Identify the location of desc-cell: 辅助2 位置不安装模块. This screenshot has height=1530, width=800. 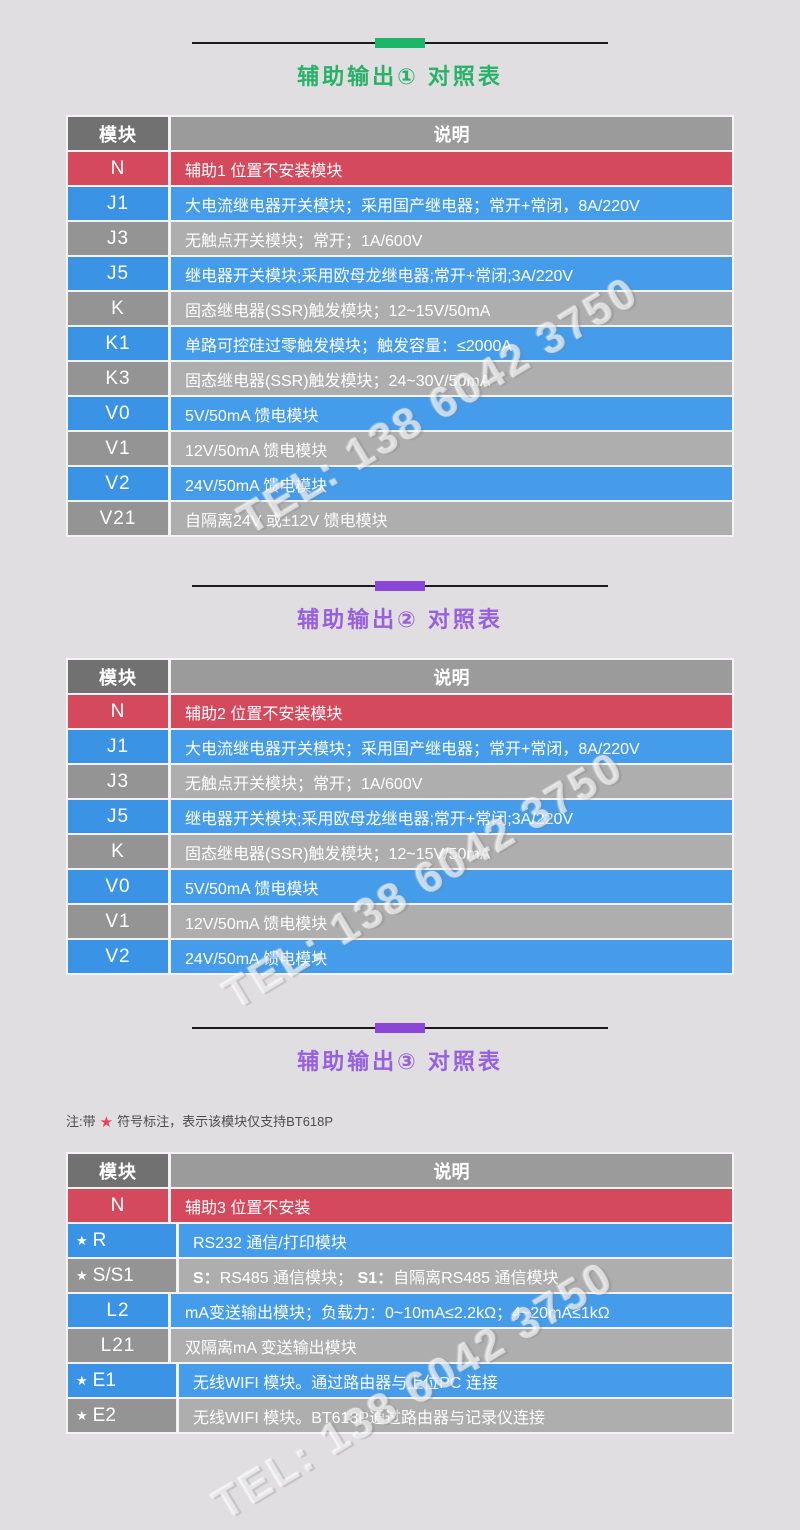
(451, 711).